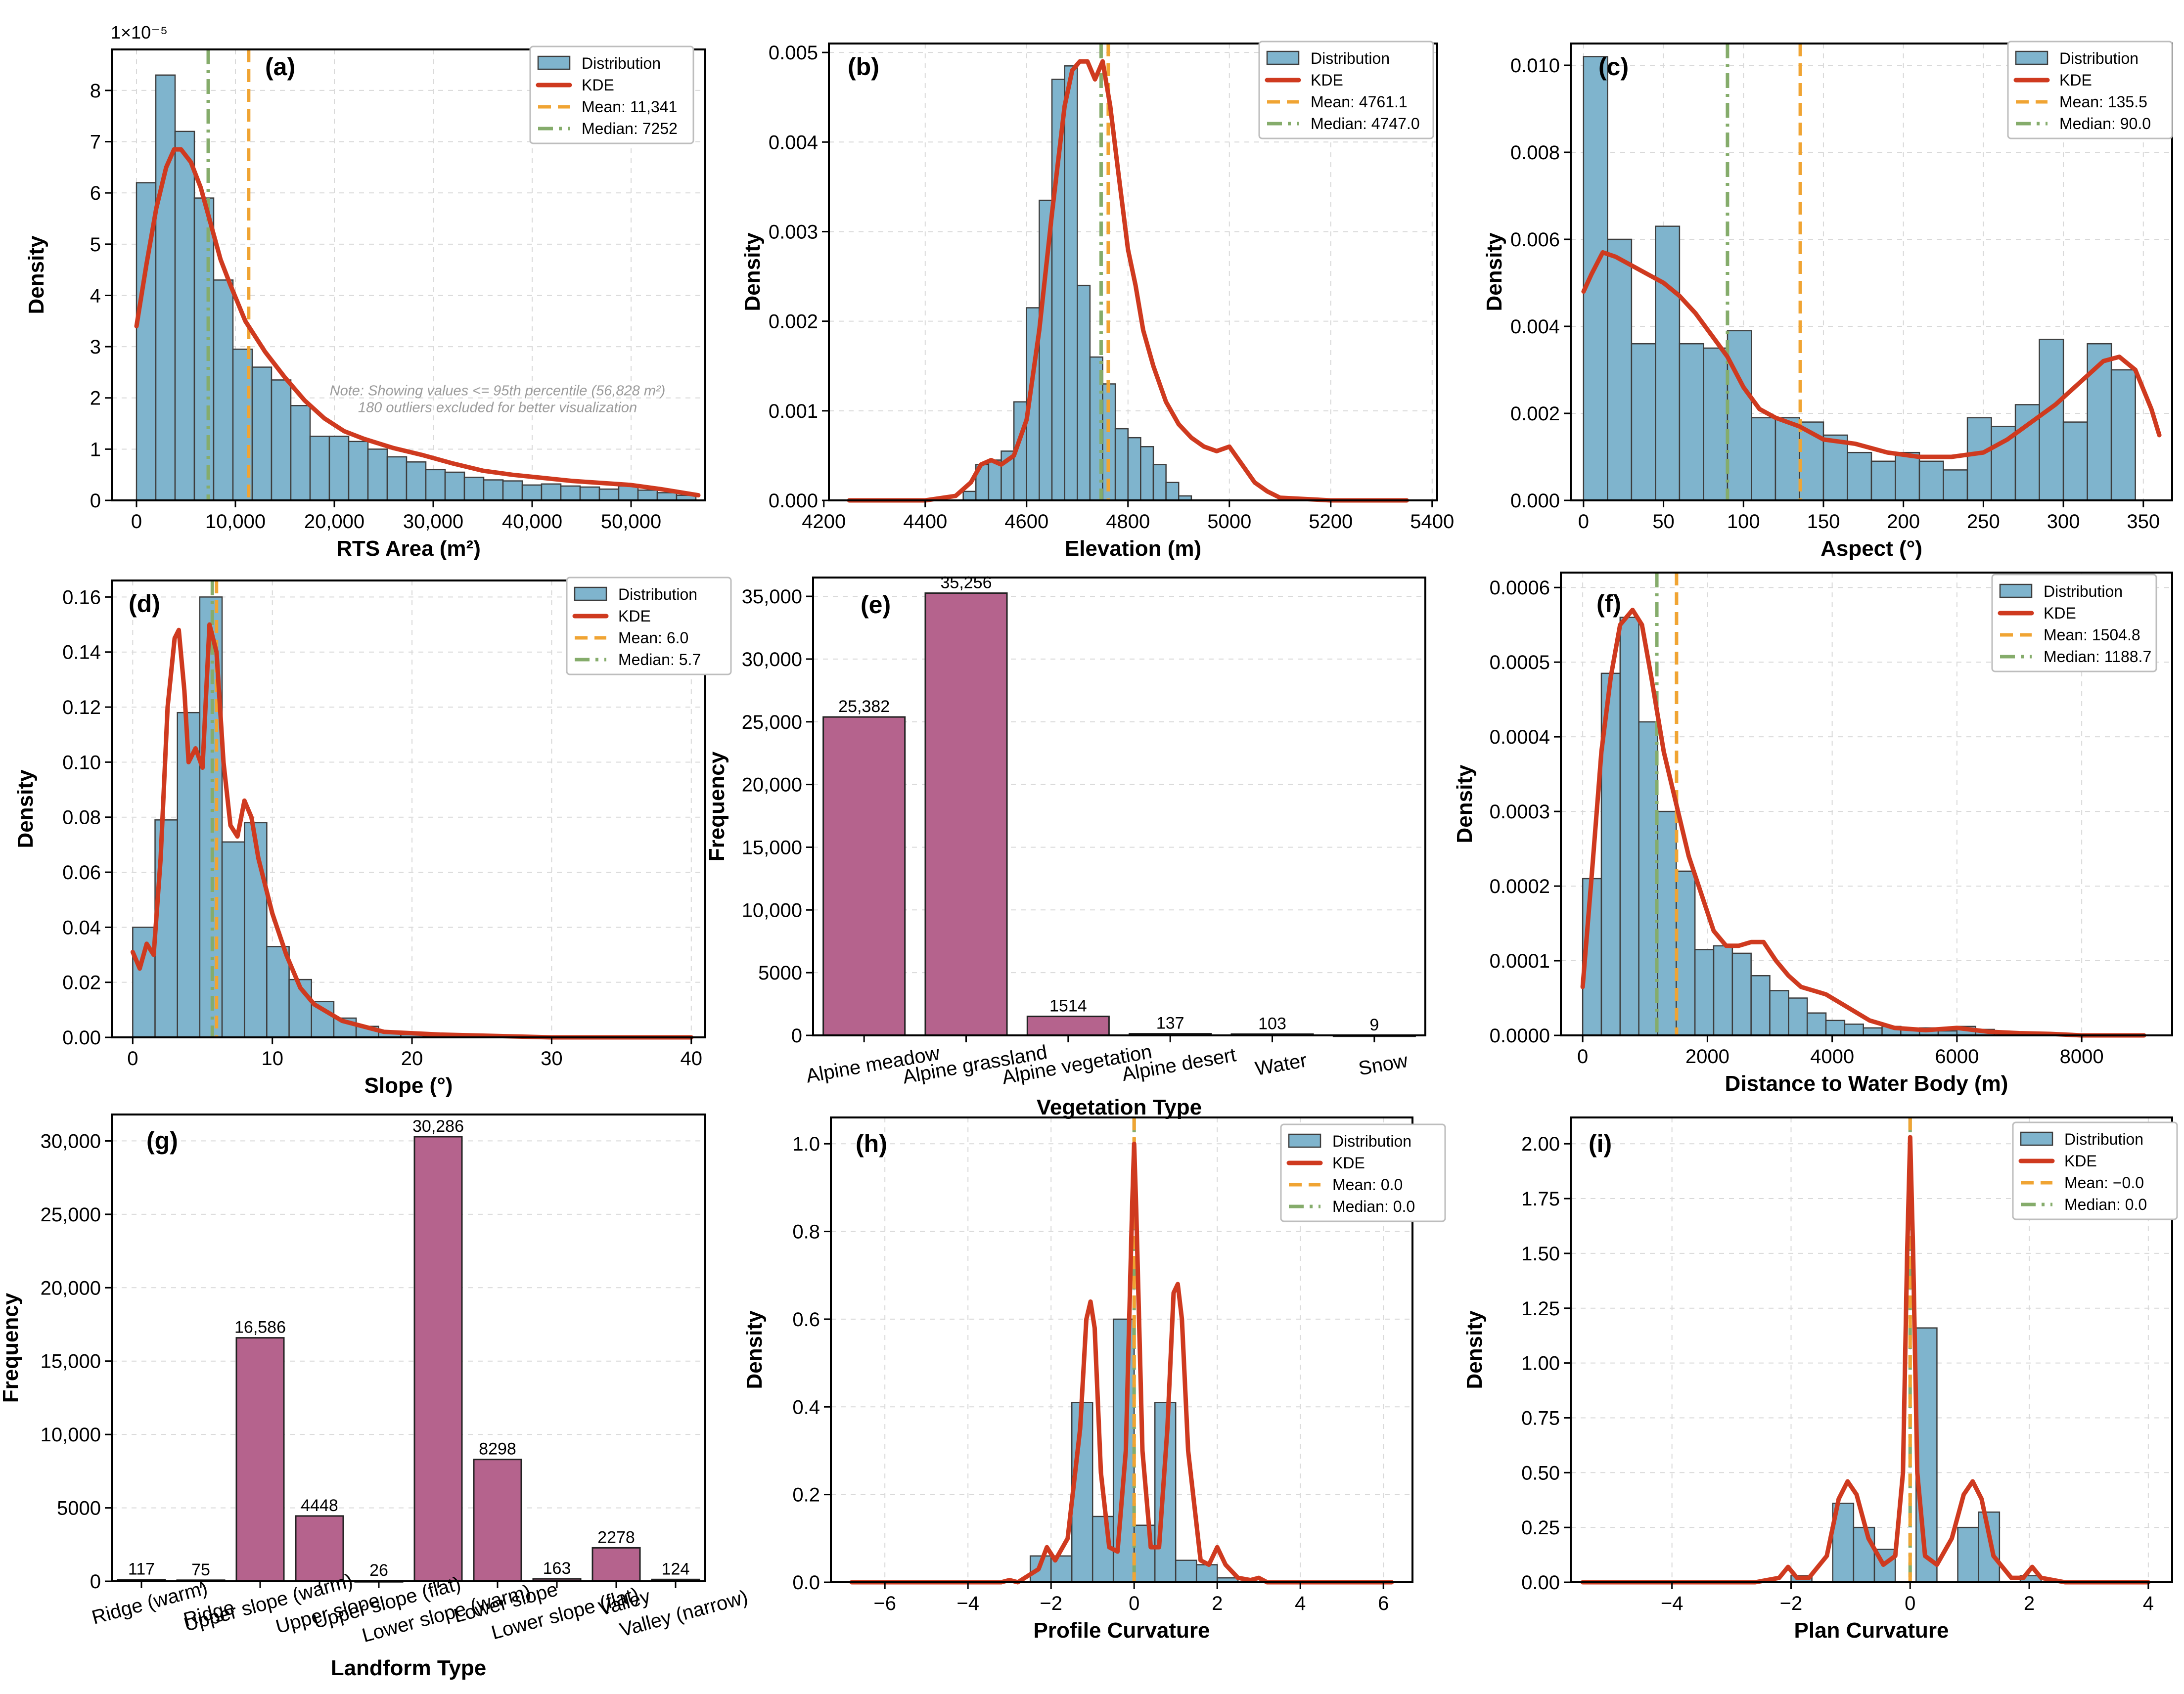 The height and width of the screenshot is (1694, 2184). I want to click on bar-value-label: 117, so click(141, 1569).